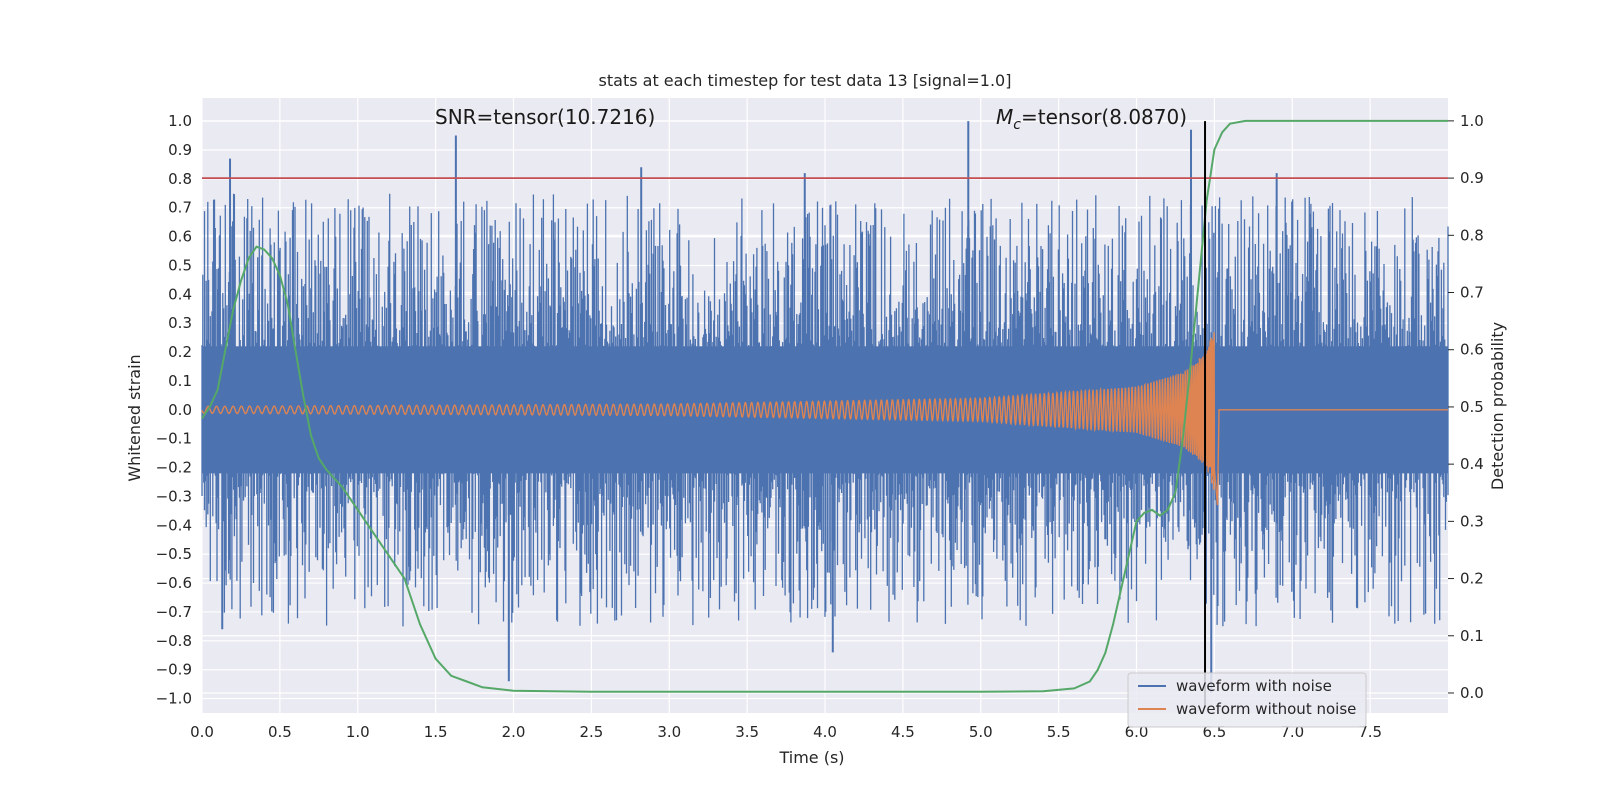  What do you see at coordinates (436, 732) in the screenshot?
I see `x-tick-label: 1.5` at bounding box center [436, 732].